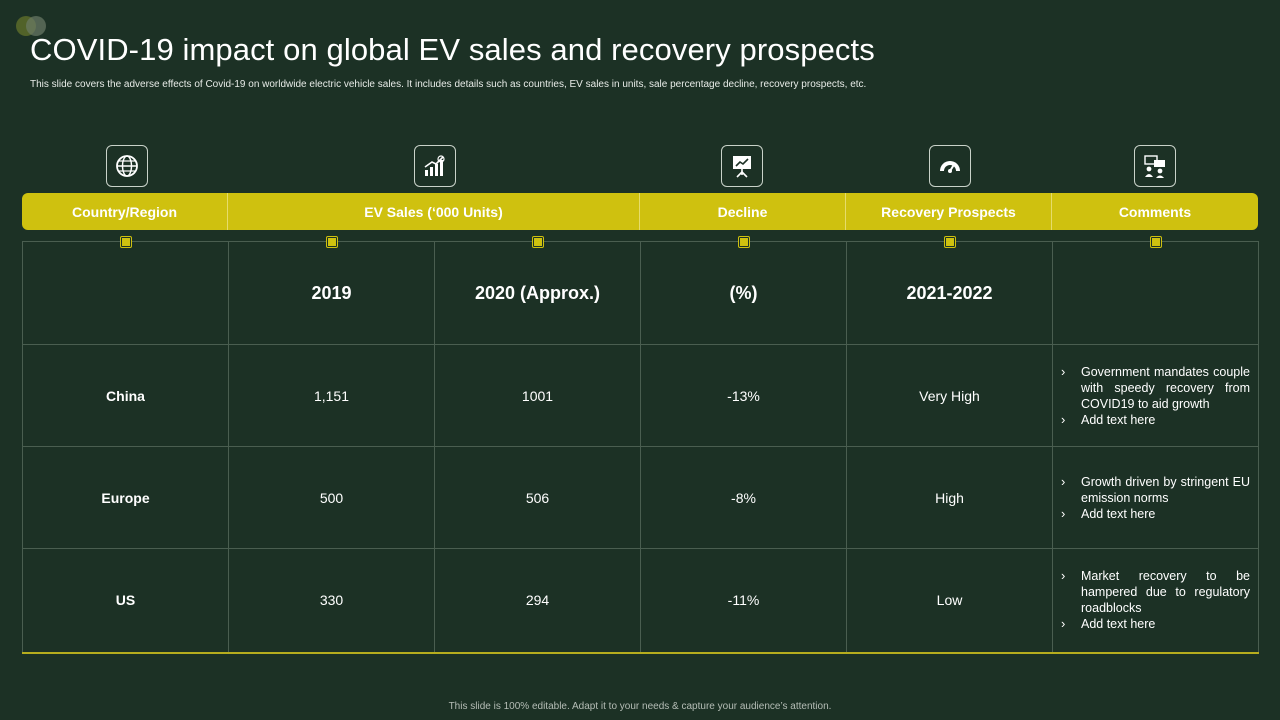  What do you see at coordinates (537, 601) in the screenshot?
I see `sales-2020-cell: 294` at bounding box center [537, 601].